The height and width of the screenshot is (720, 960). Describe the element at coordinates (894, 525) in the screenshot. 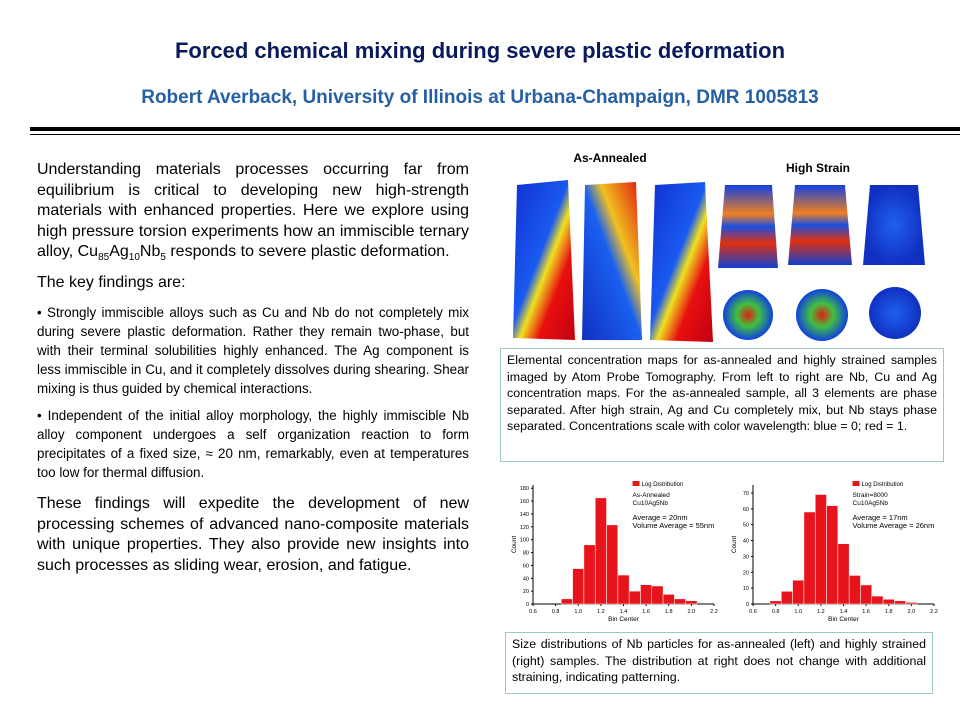

I see `annotation: Volume Average = 26nm` at that location.